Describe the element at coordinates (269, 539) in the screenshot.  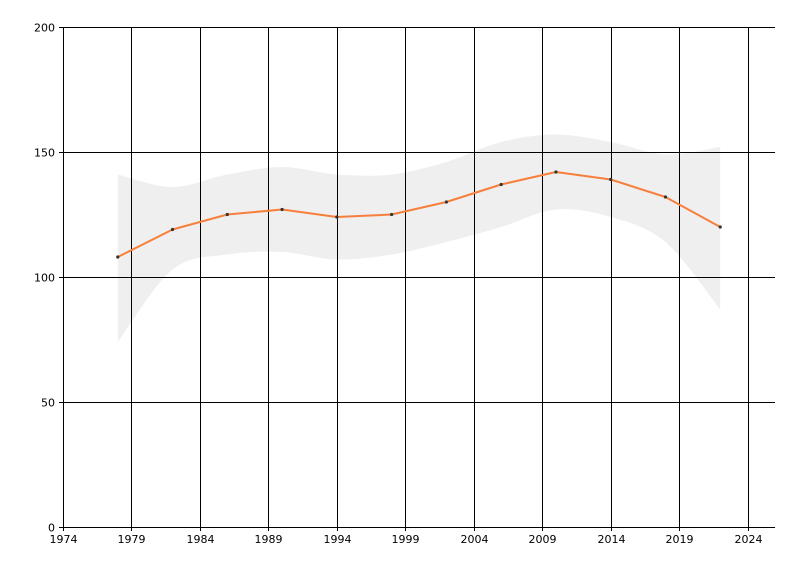
I see `x-tick-label: 1989` at that location.